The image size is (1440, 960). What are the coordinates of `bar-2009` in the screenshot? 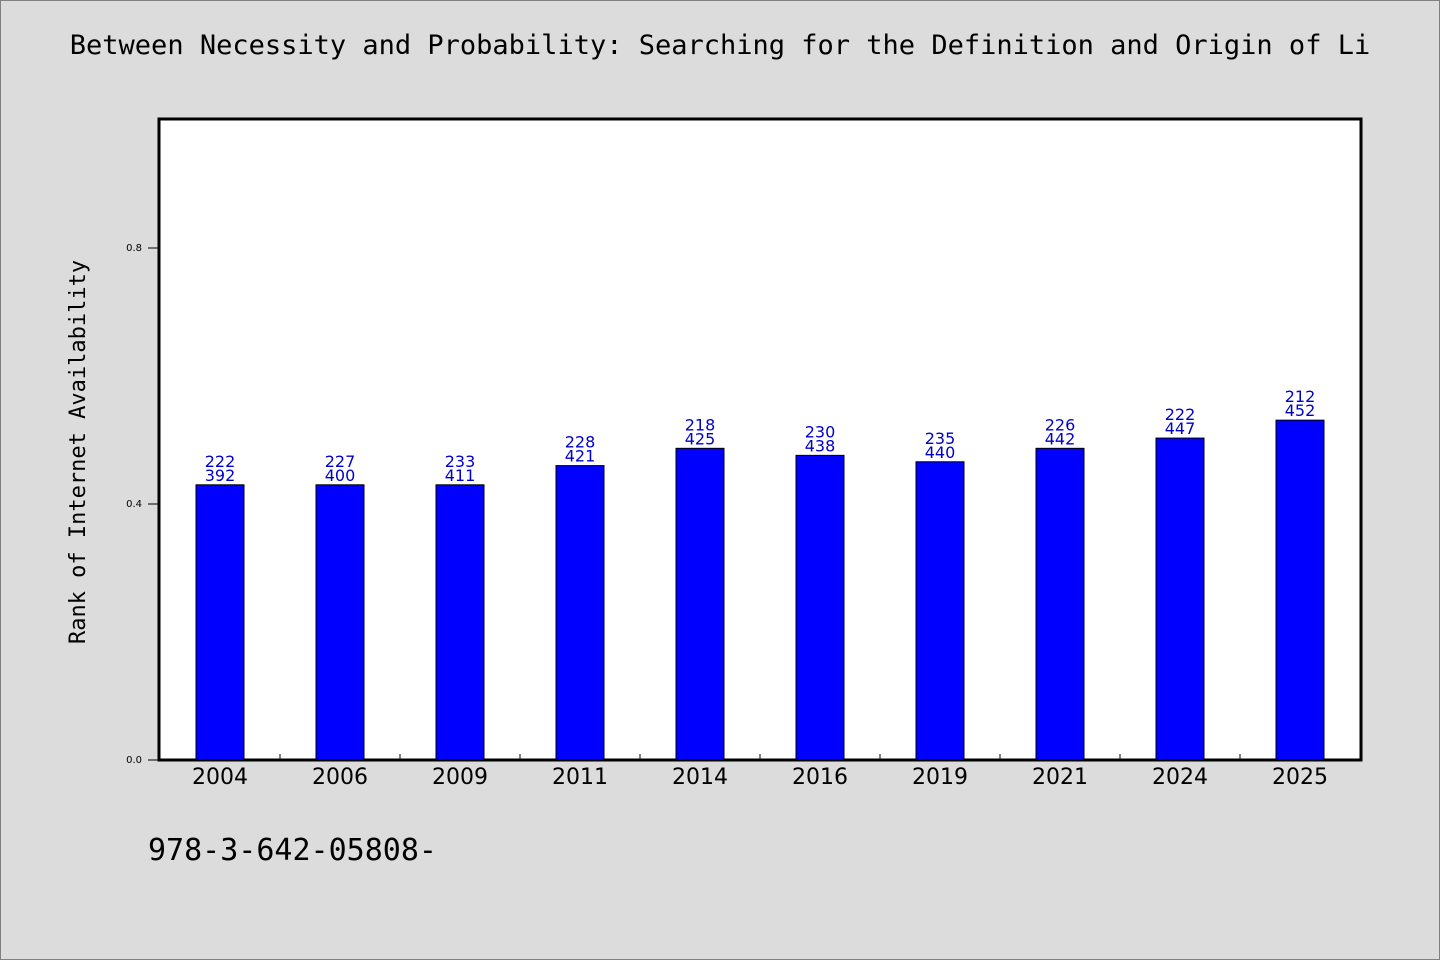 It's located at (460, 622).